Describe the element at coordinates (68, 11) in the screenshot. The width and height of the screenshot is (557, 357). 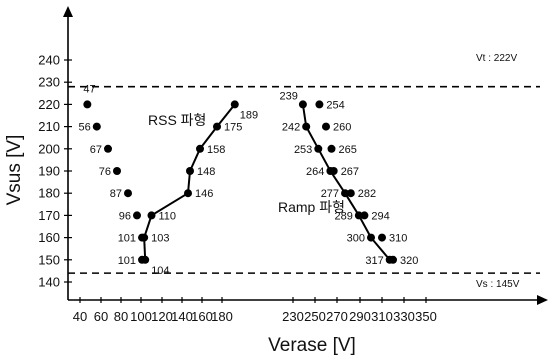
I see `y-axis-arrow` at that location.